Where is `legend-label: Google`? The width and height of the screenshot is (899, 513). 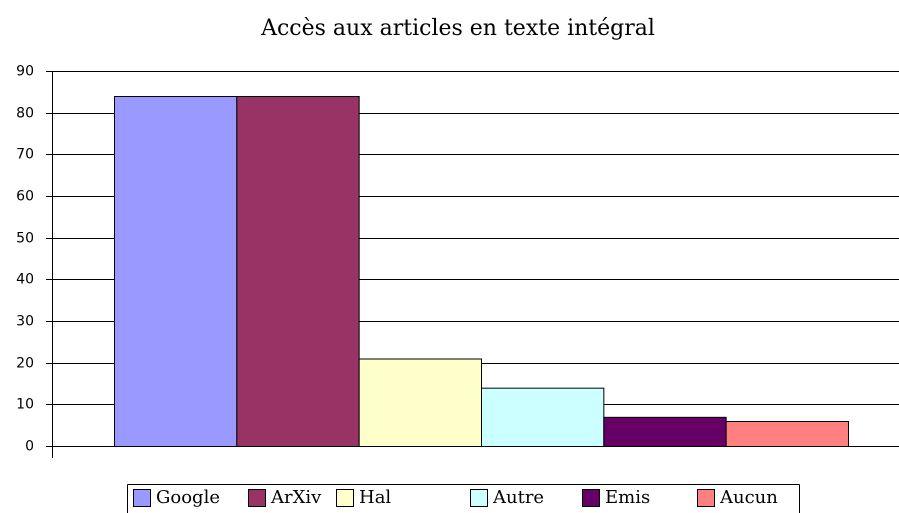 legend-label: Google is located at coordinates (188, 497).